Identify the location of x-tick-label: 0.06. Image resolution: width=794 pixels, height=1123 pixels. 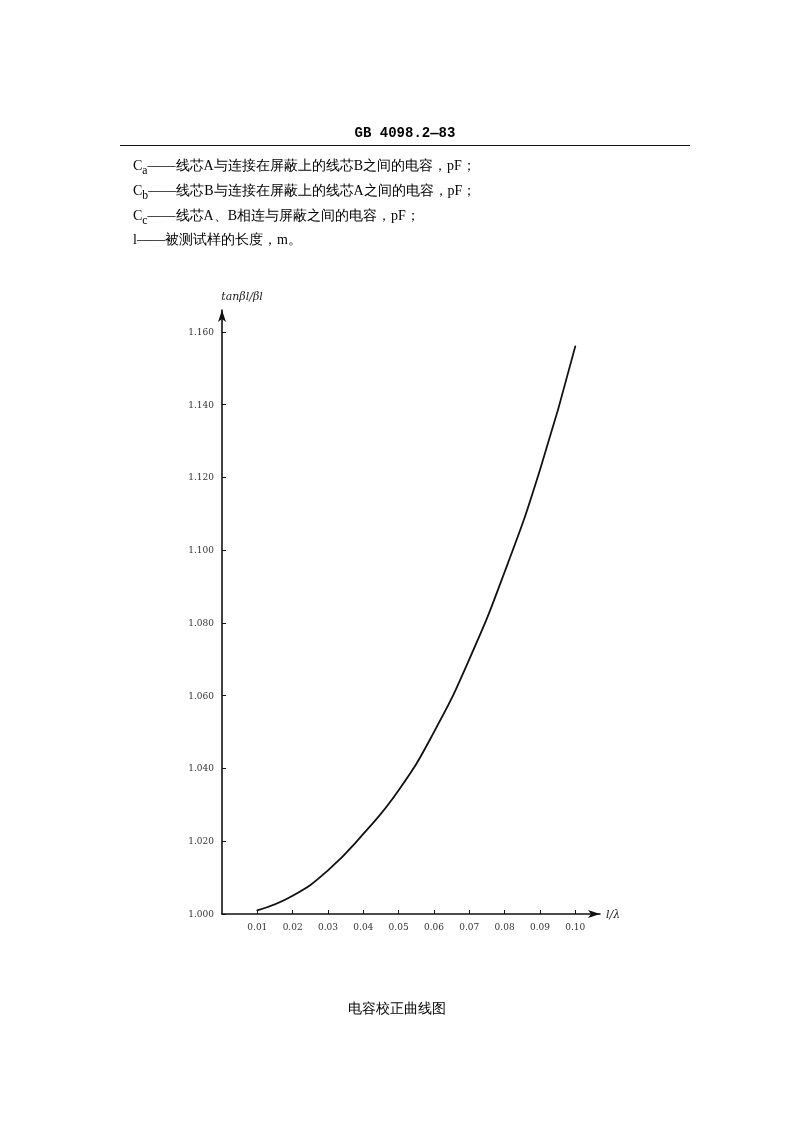
(434, 926).